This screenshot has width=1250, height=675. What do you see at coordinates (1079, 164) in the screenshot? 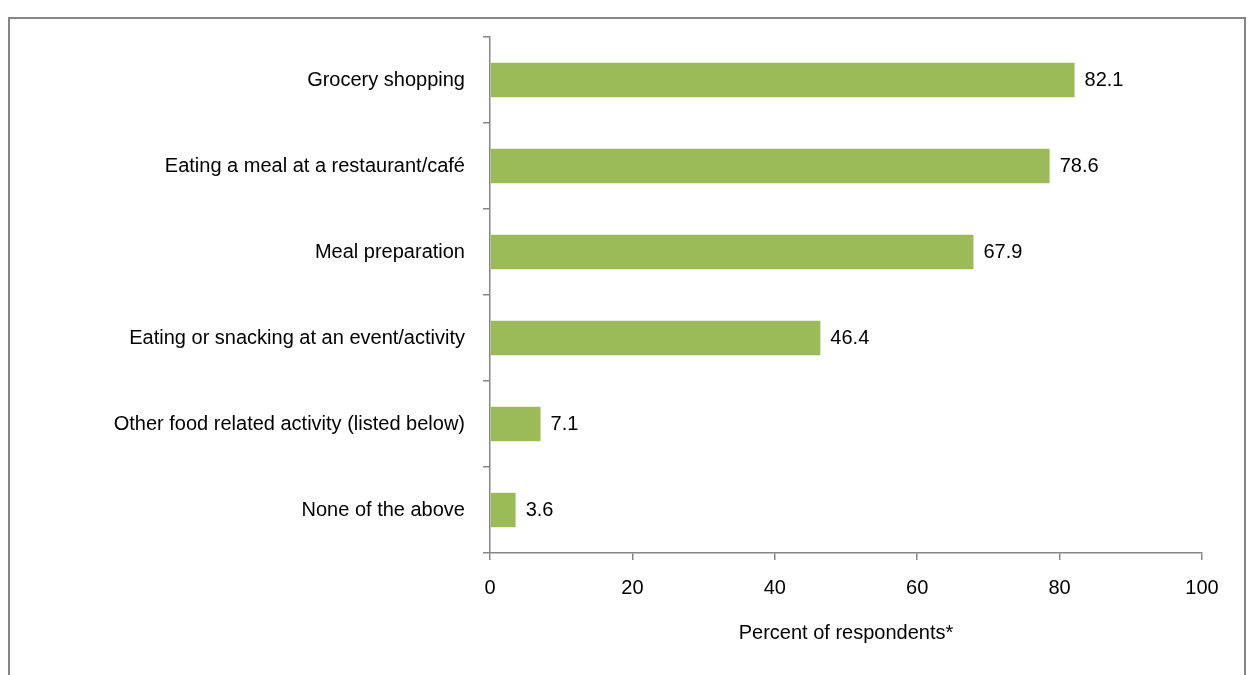
I see `data-label: 78.6` at bounding box center [1079, 164].